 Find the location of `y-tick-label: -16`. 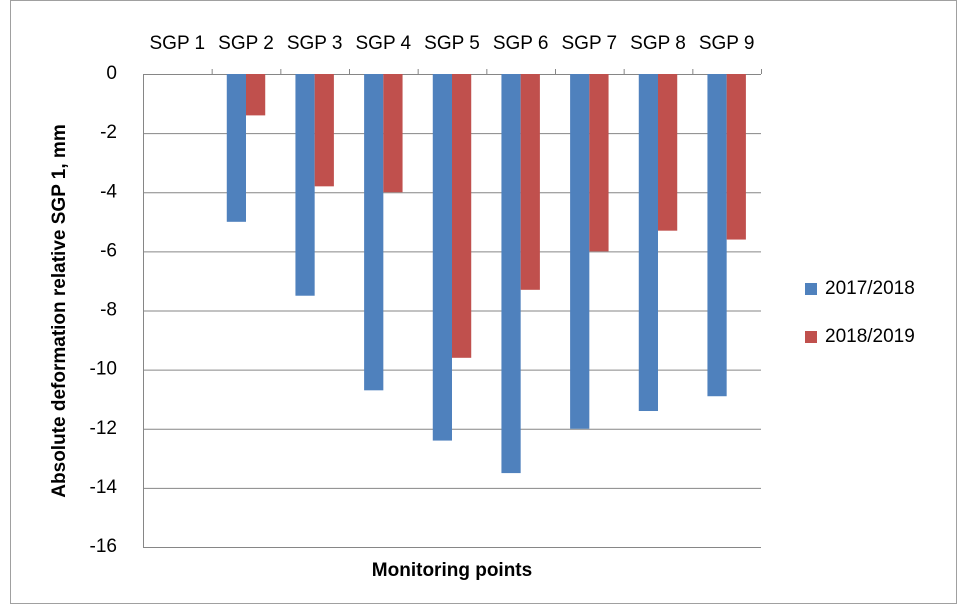

y-tick-label: -16 is located at coordinates (103, 546).